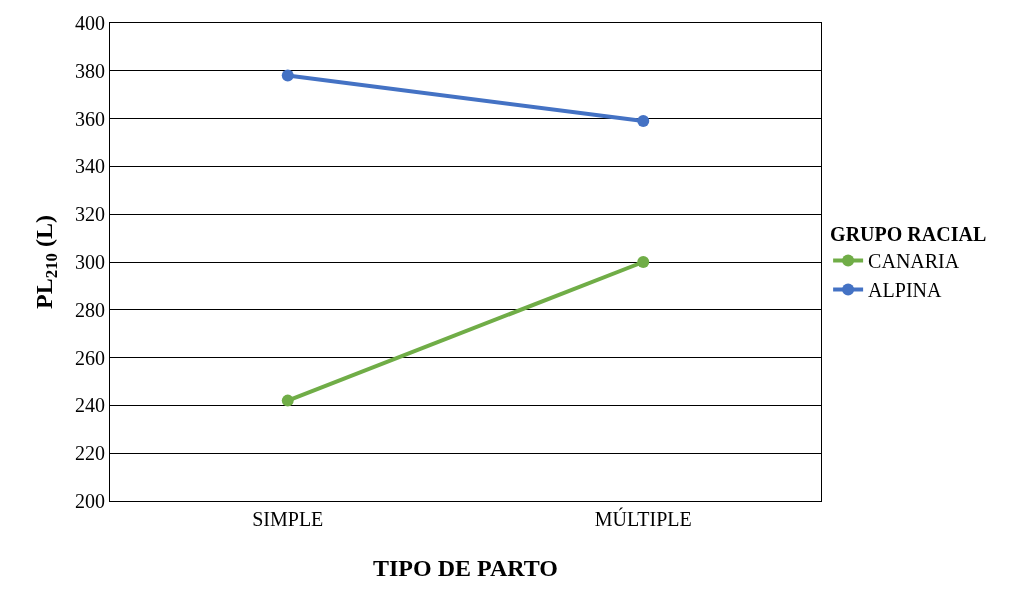 Image resolution: width=1021 pixels, height=601 pixels. Describe the element at coordinates (90, 166) in the screenshot. I see `y-tick-label: 340` at that location.